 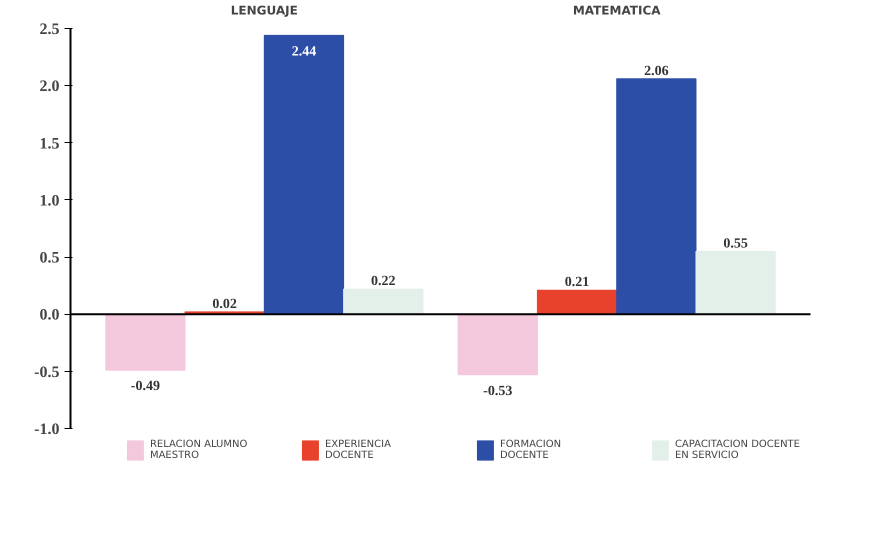 I want to click on legend-label: FORMACION DOCENTE, so click(x=531, y=450).